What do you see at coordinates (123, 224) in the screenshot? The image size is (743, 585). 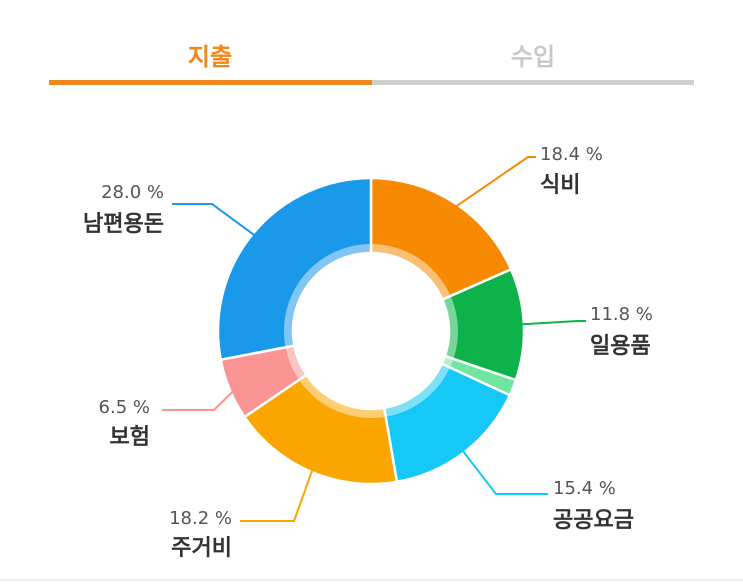 I see `slice-category-label: 남편용돈` at bounding box center [123, 224].